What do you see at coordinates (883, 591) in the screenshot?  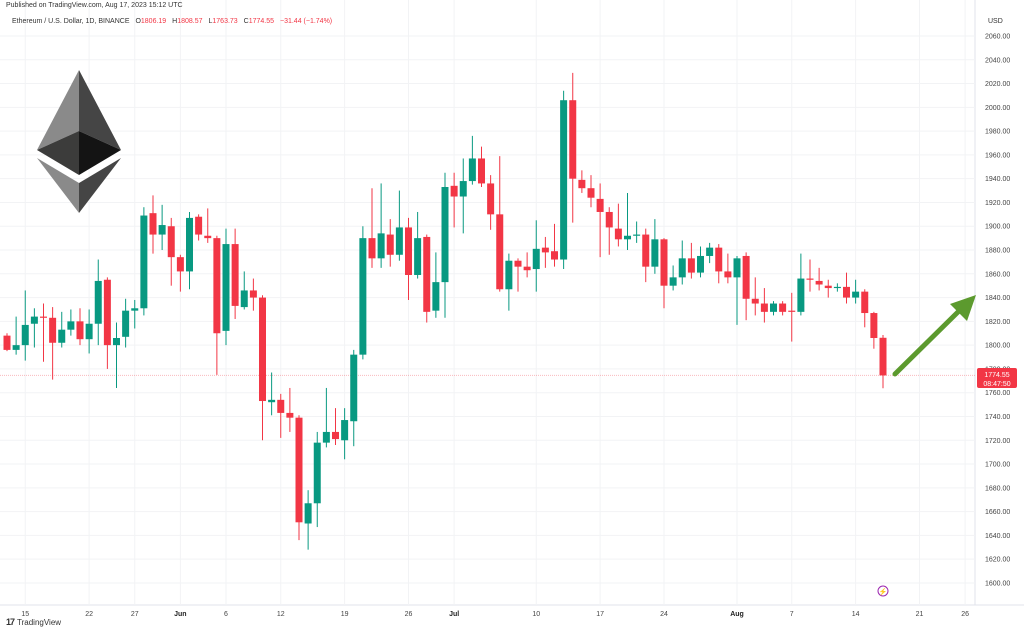 I see `lightning-icon: ⚡` at bounding box center [883, 591].